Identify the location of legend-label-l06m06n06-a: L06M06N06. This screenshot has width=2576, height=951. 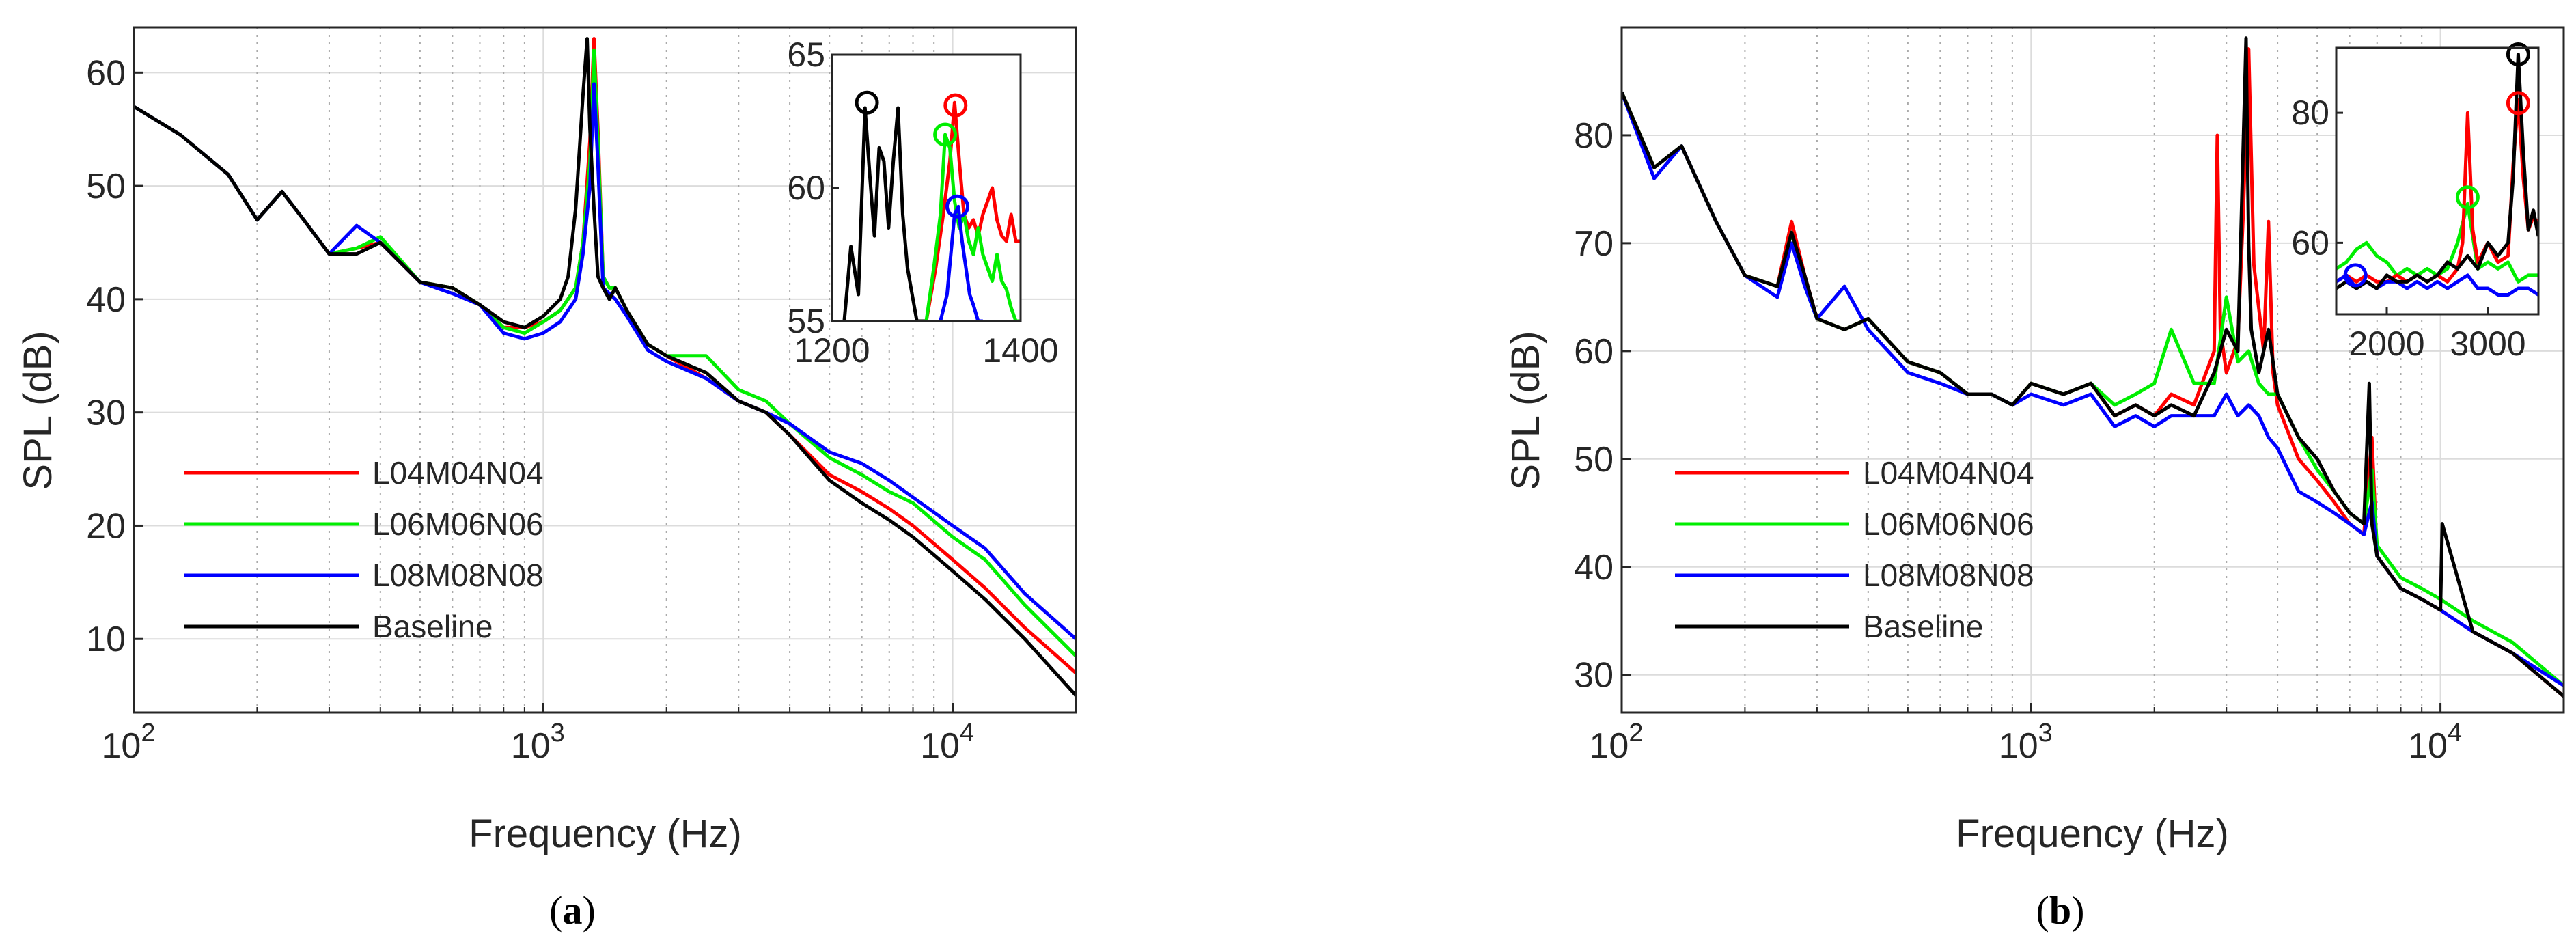
(458, 524).